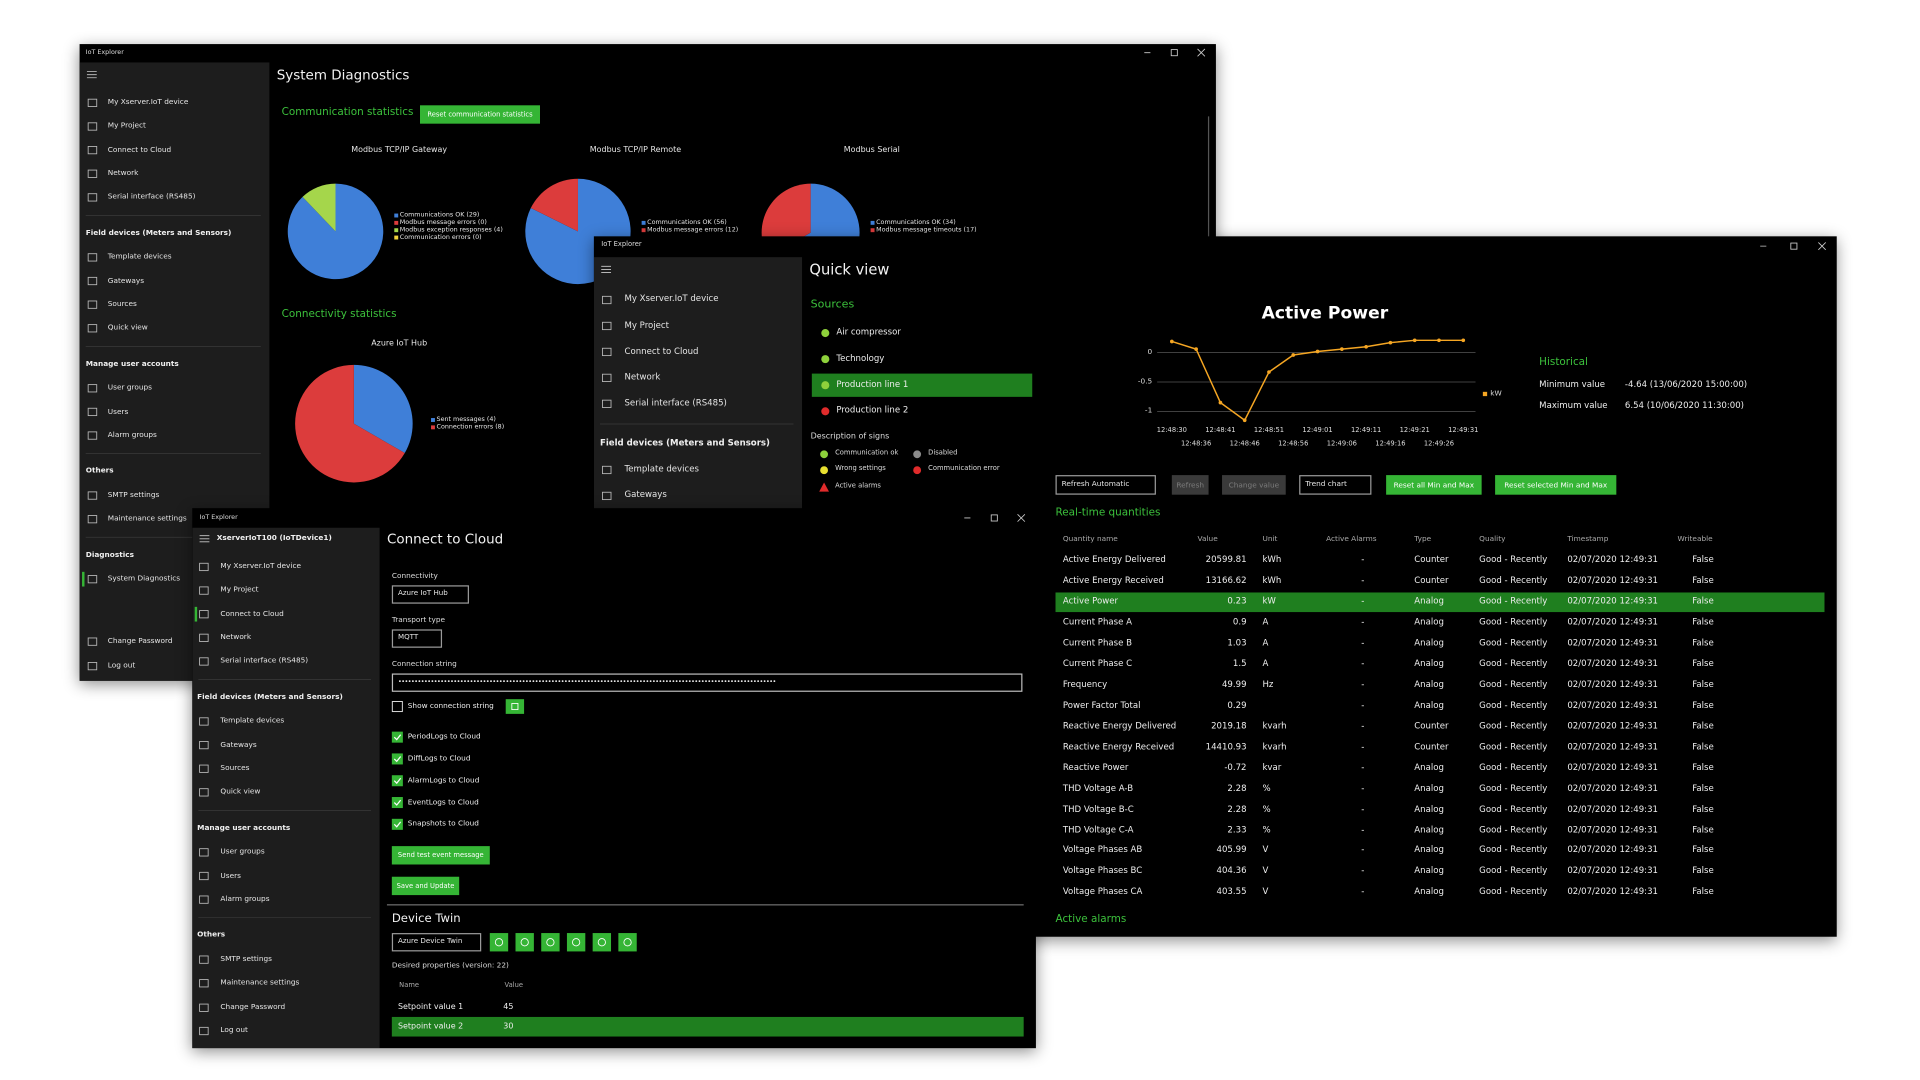 The width and height of the screenshot is (1920, 1080). I want to click on table-cell: Active Power, so click(1090, 601).